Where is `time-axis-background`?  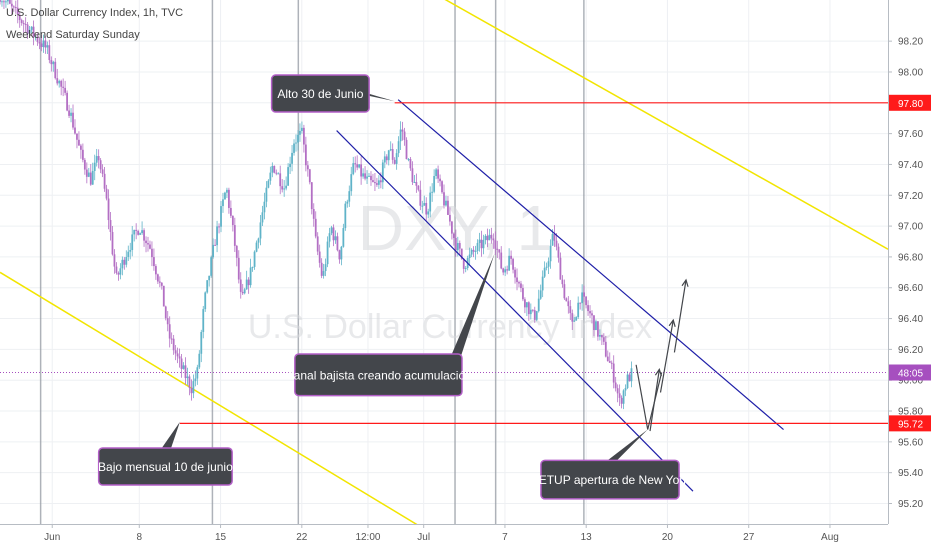
time-axis-background is located at coordinates (466, 537).